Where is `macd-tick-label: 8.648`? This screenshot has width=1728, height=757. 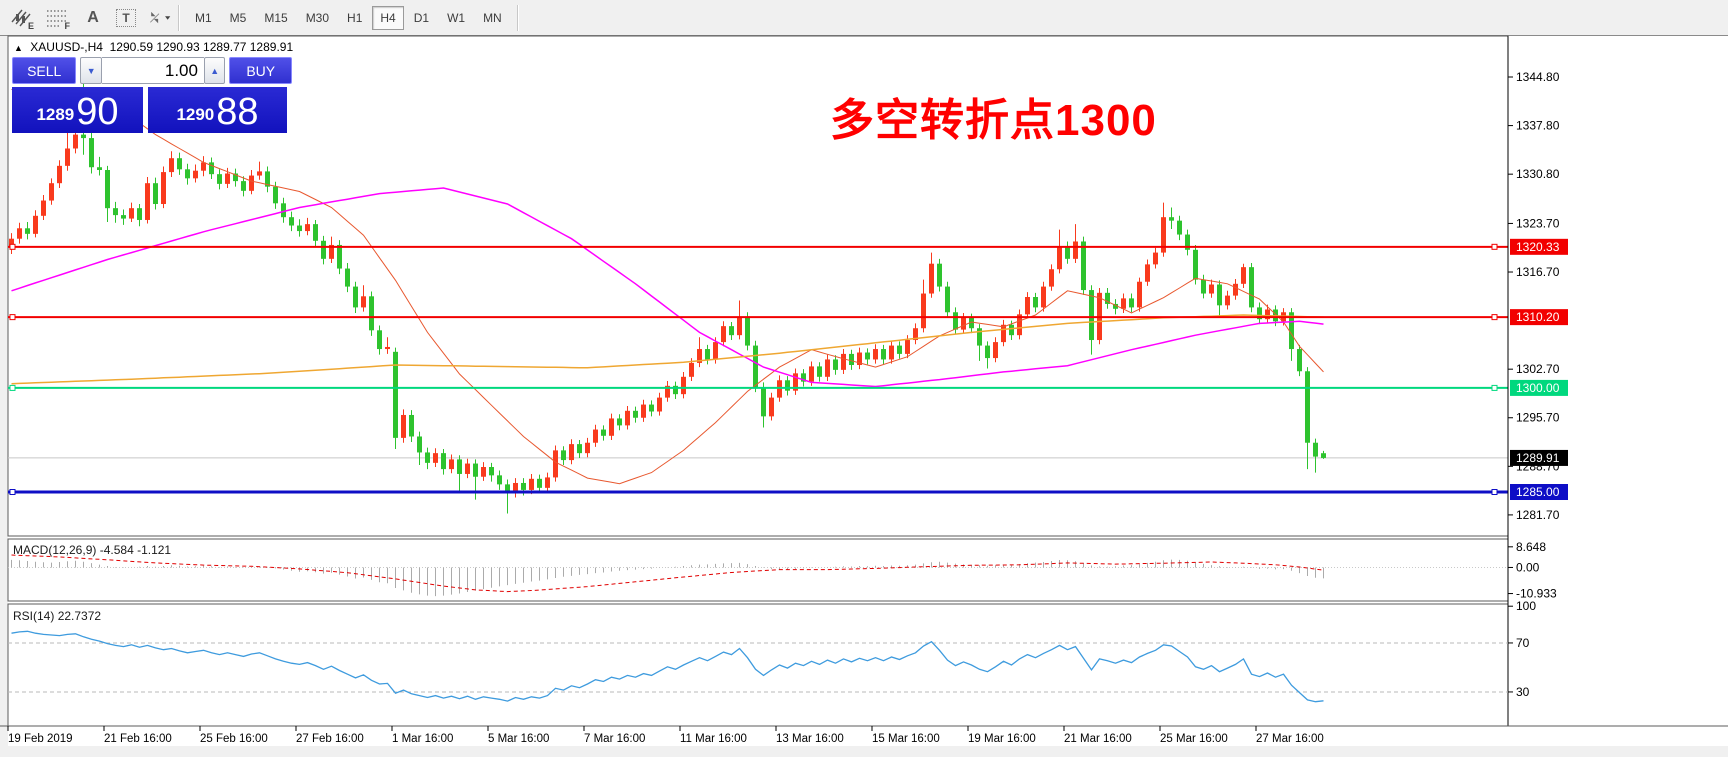
macd-tick-label: 8.648 is located at coordinates (1531, 547).